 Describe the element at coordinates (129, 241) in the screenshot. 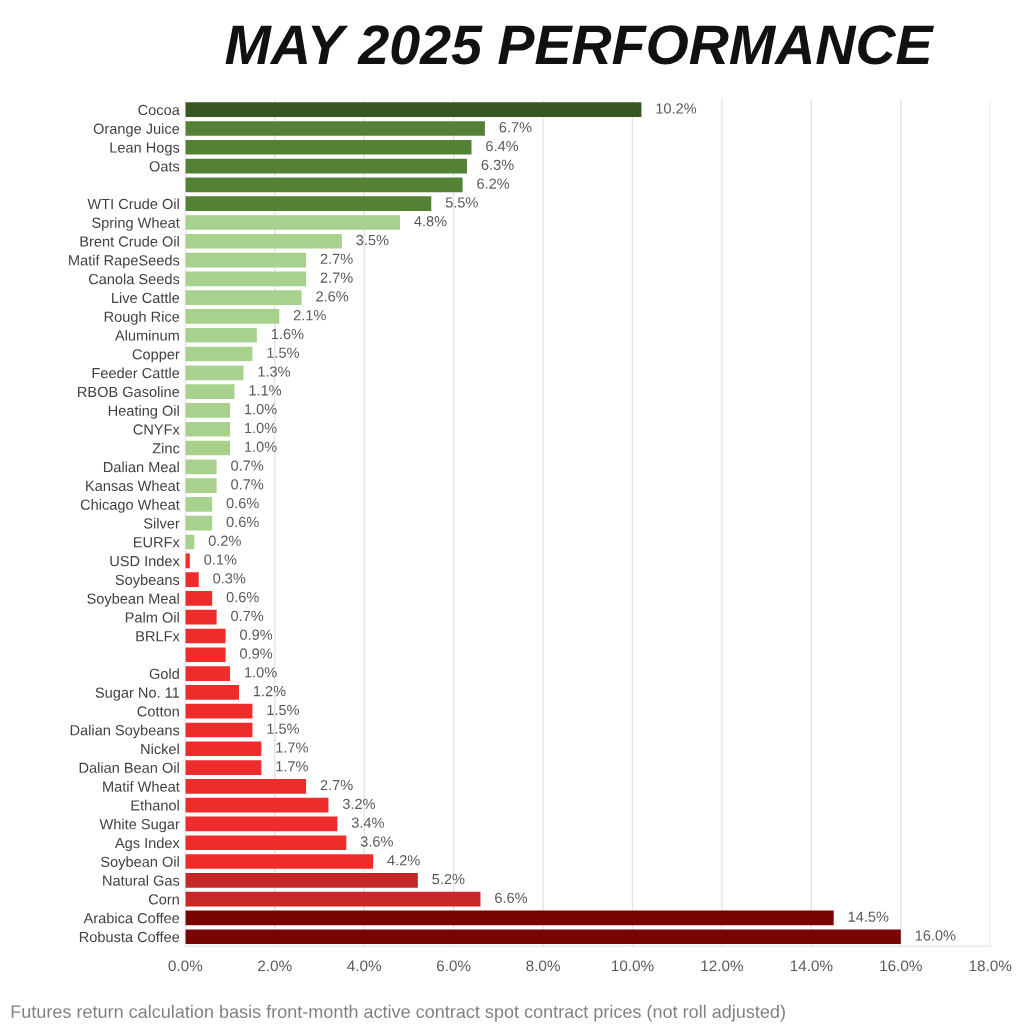

I see `y-tick-label: Brent Crude Oil` at that location.